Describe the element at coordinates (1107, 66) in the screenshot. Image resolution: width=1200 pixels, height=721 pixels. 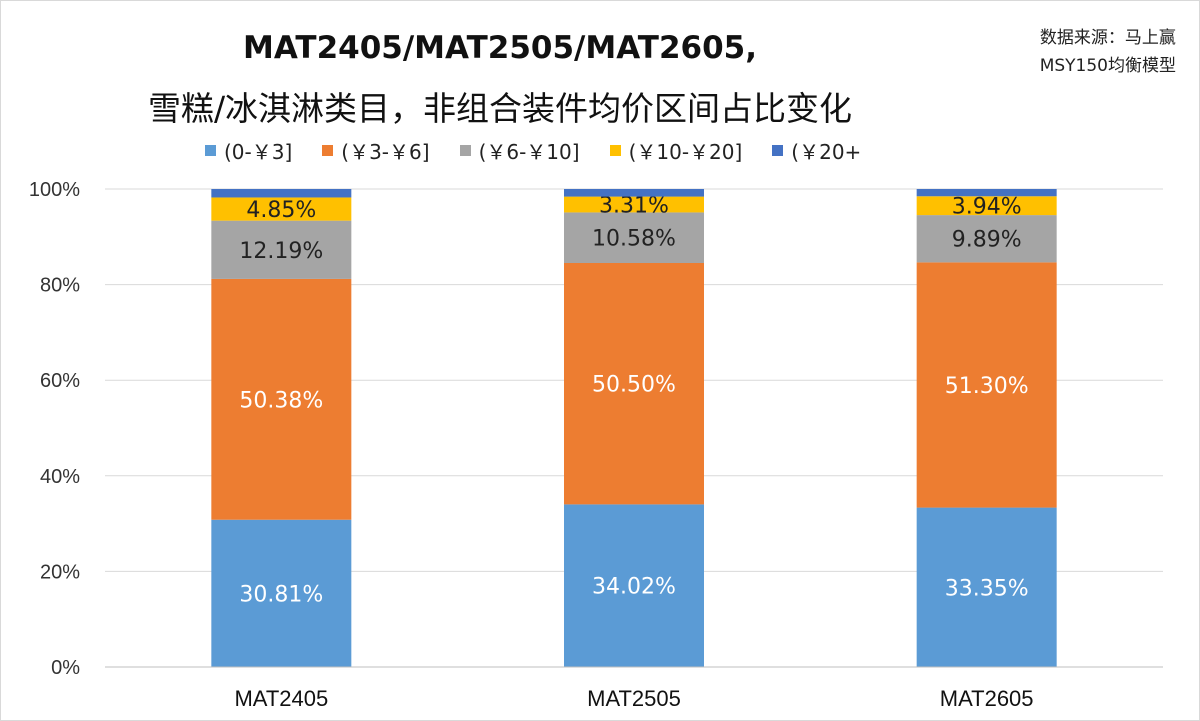
I see `source-line-2: MSY150均衡模型` at that location.